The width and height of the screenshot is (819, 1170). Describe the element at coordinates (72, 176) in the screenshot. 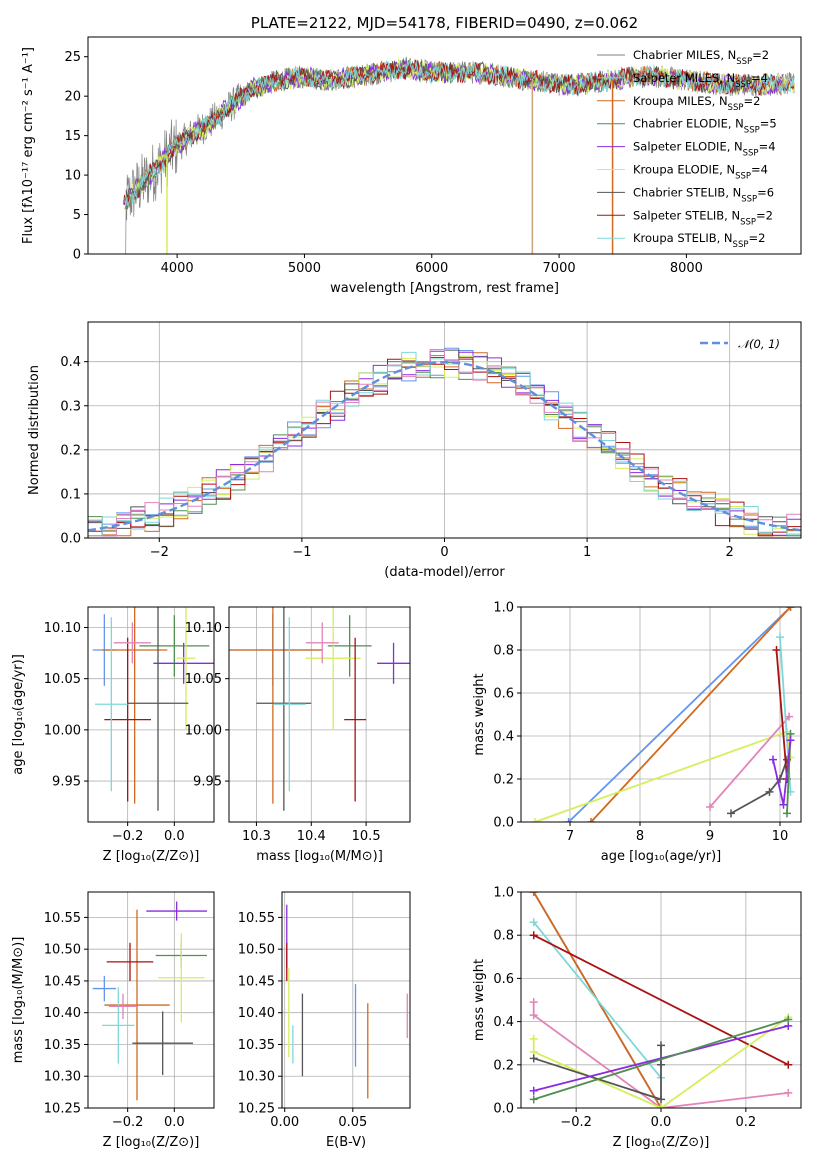

I see `y-tick-label: 10` at that location.